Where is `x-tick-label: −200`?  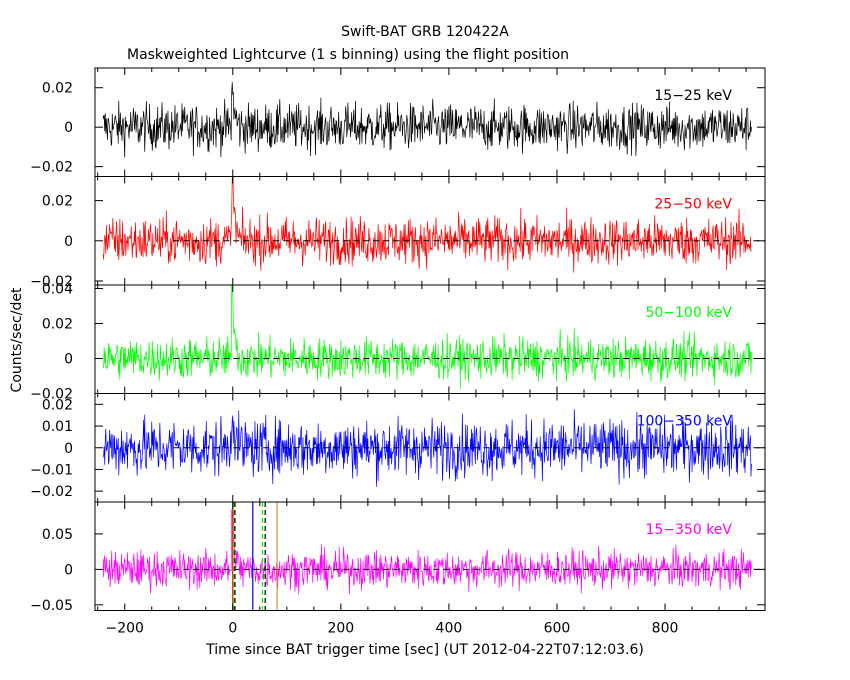 x-tick-label: −200 is located at coordinates (124, 629).